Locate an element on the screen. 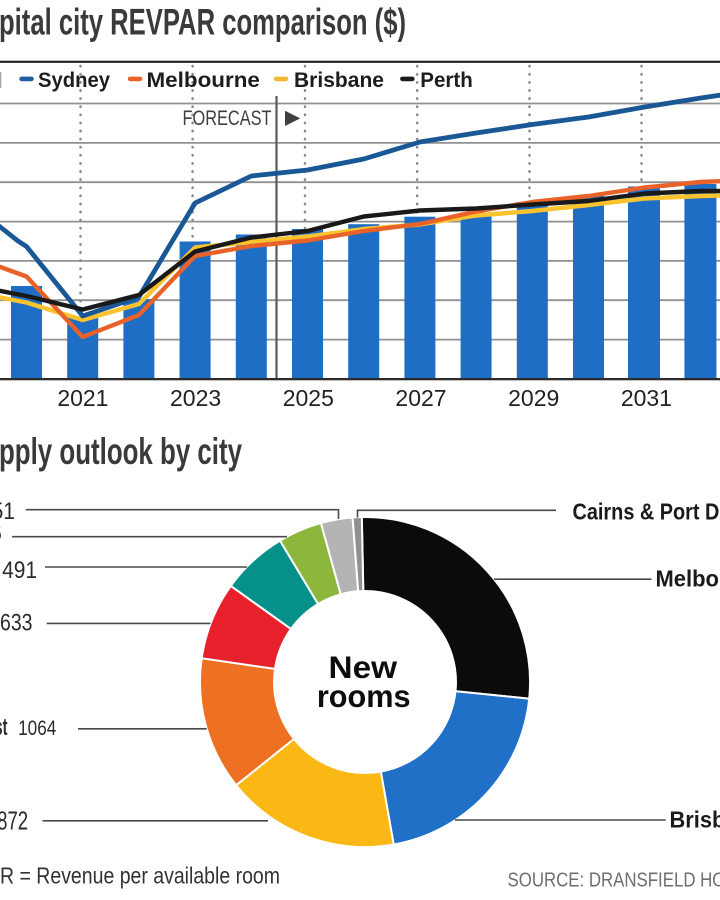  svg-text: 2027 is located at coordinates (420, 398).